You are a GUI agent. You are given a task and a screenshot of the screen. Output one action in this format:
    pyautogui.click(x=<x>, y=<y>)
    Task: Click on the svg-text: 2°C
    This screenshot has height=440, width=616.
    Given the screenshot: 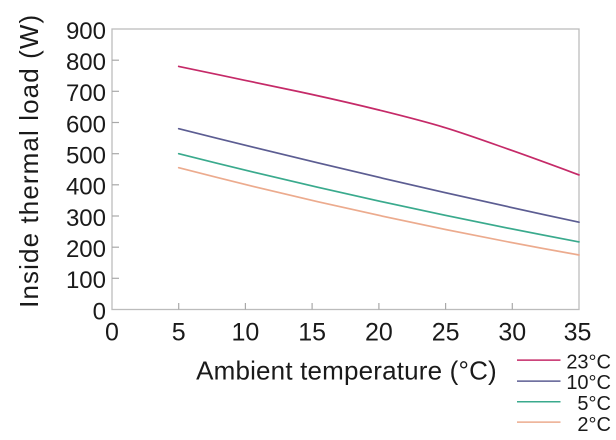 What is the action you would take?
    pyautogui.click(x=594, y=425)
    